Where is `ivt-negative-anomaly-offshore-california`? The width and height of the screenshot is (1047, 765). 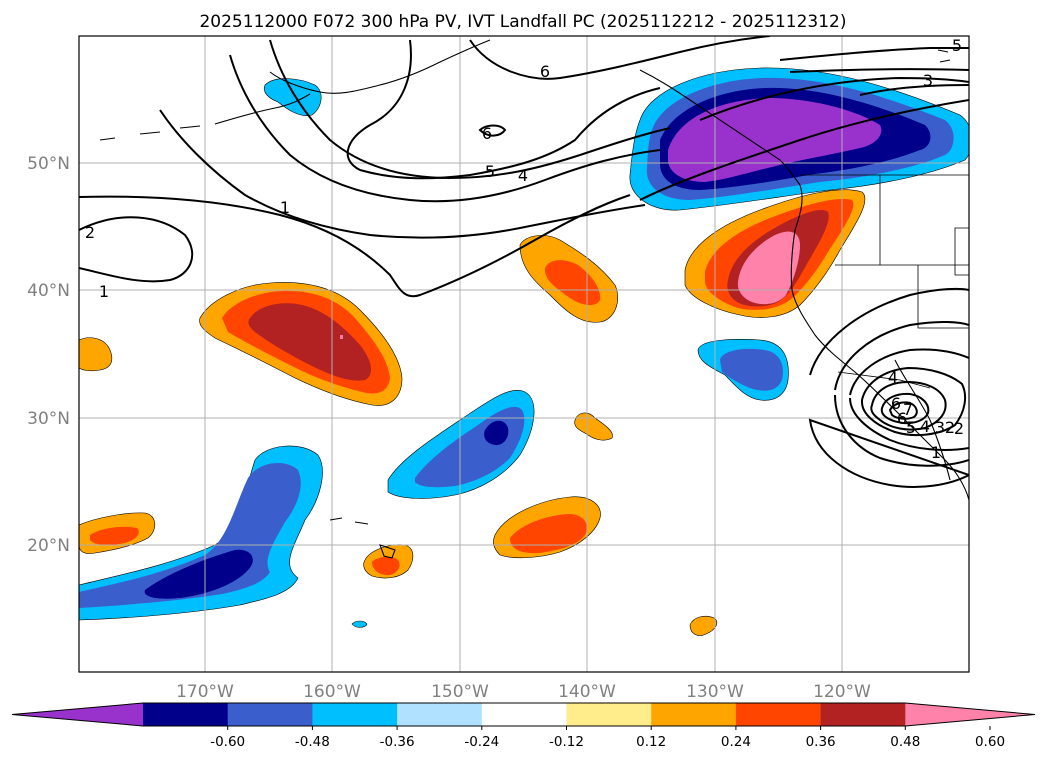 ivt-negative-anomaly-offshore-california is located at coordinates (743, 370).